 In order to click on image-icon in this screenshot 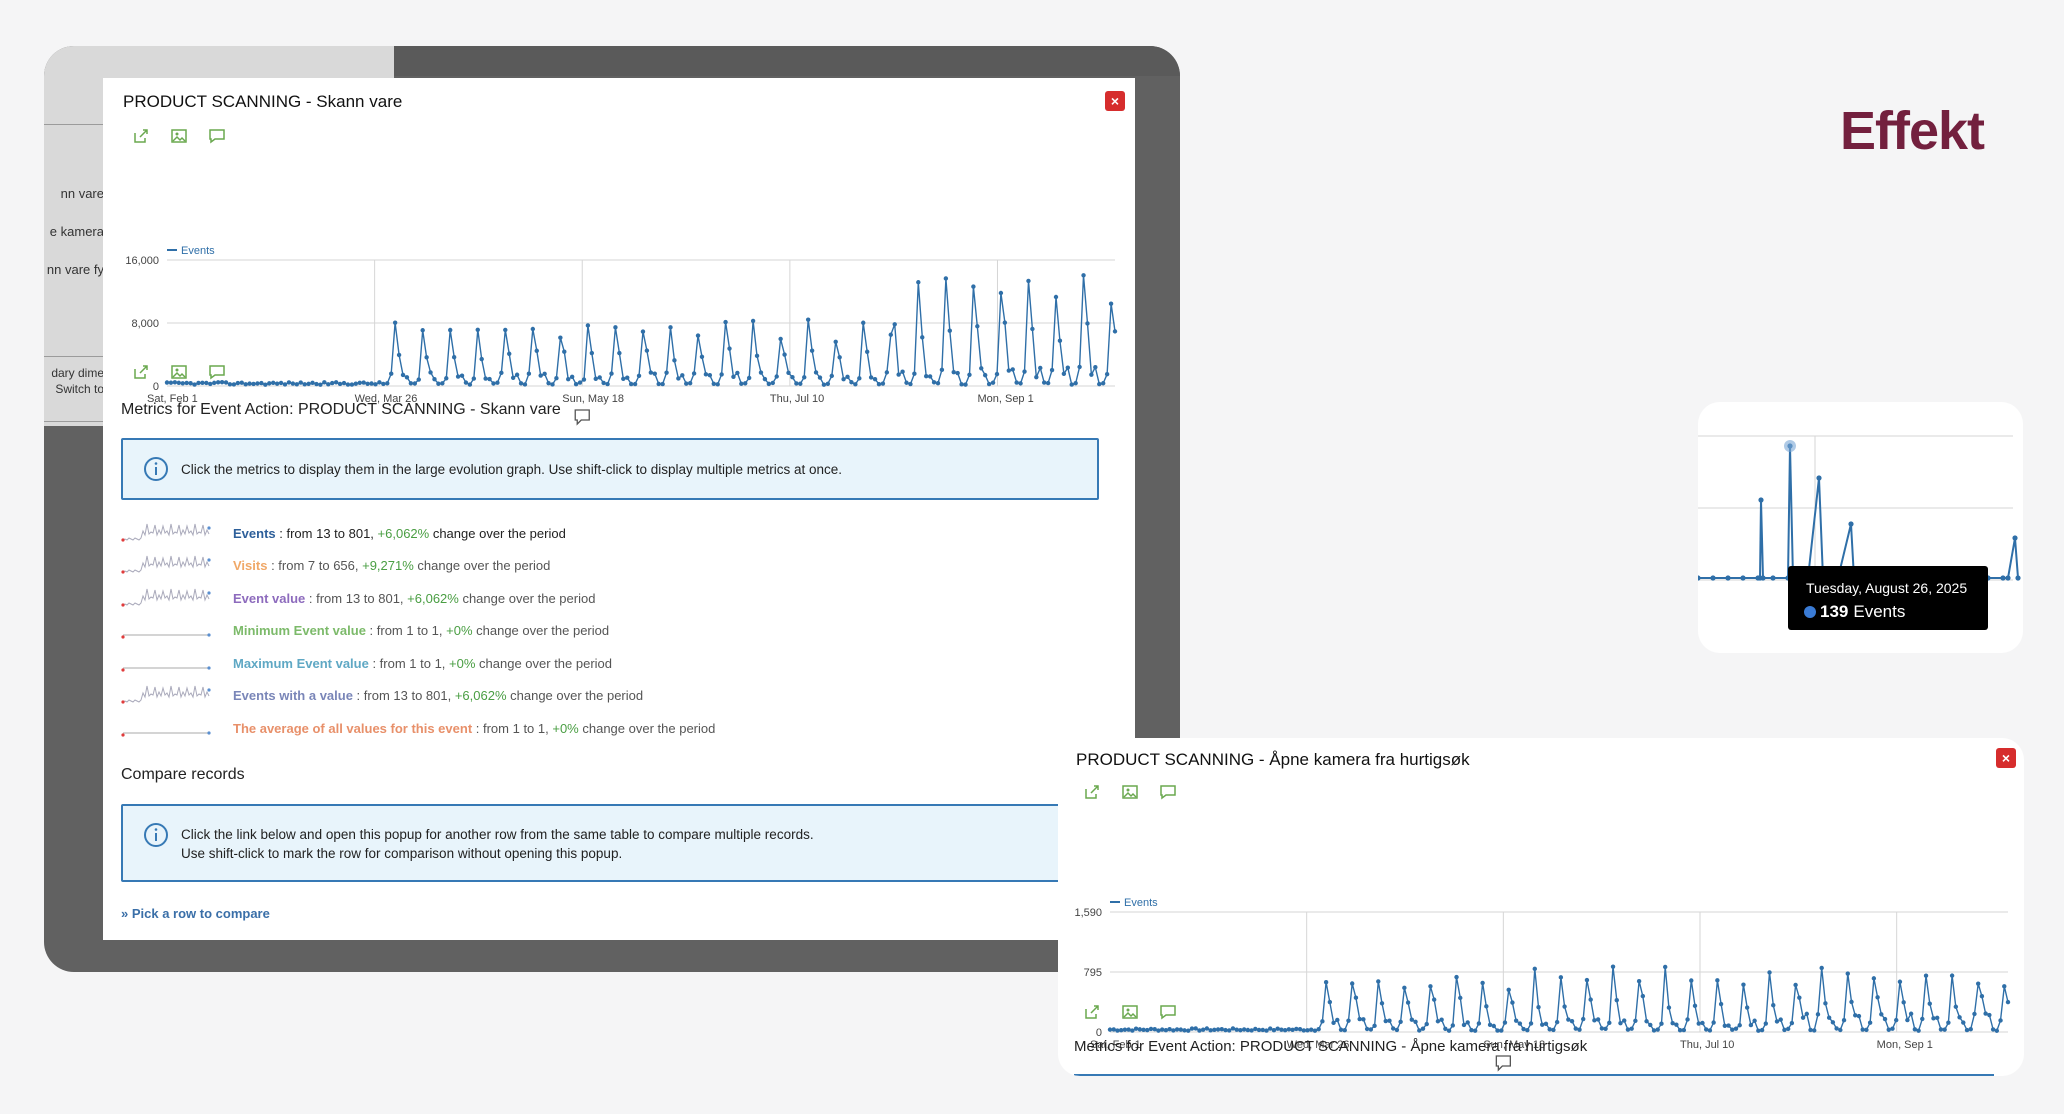, I will do `click(1130, 1012)`.